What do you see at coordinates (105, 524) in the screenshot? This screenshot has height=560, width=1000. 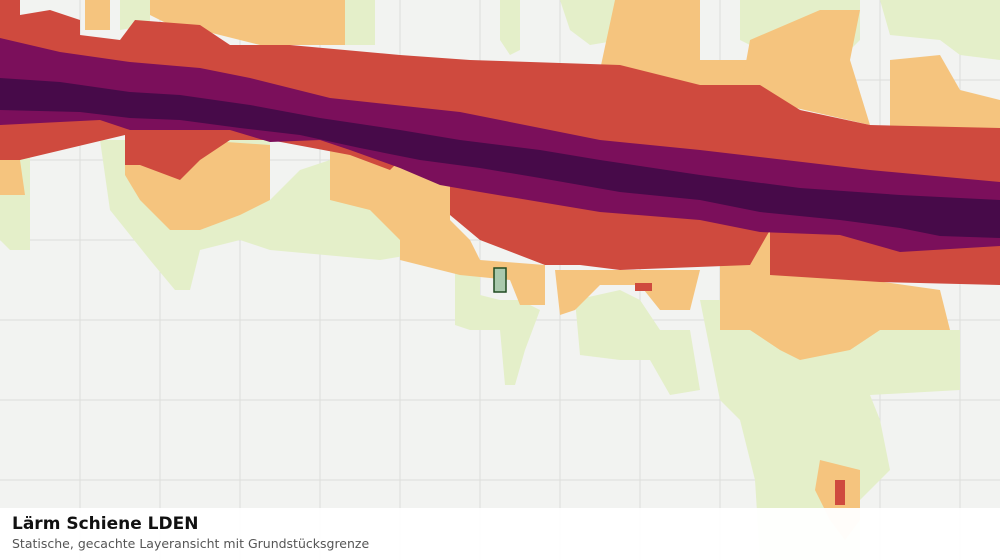 I see `caption-title: Lärm Schiene LDEN` at bounding box center [105, 524].